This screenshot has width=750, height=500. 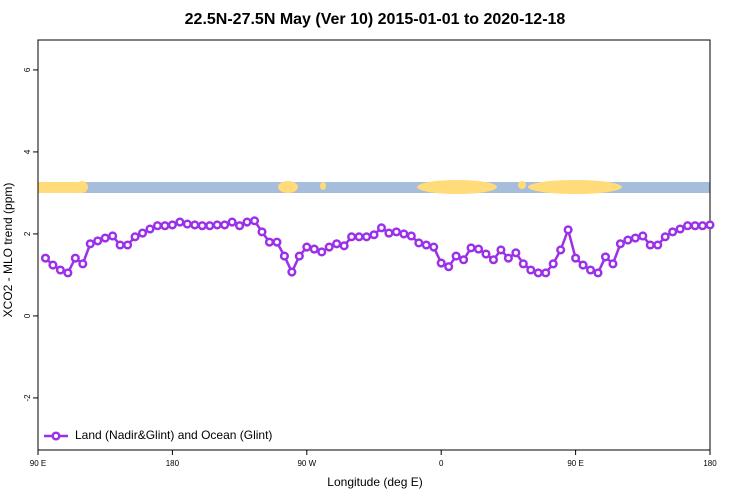 What do you see at coordinates (441, 463) in the screenshot?
I see `x-tick-label: 0` at bounding box center [441, 463].